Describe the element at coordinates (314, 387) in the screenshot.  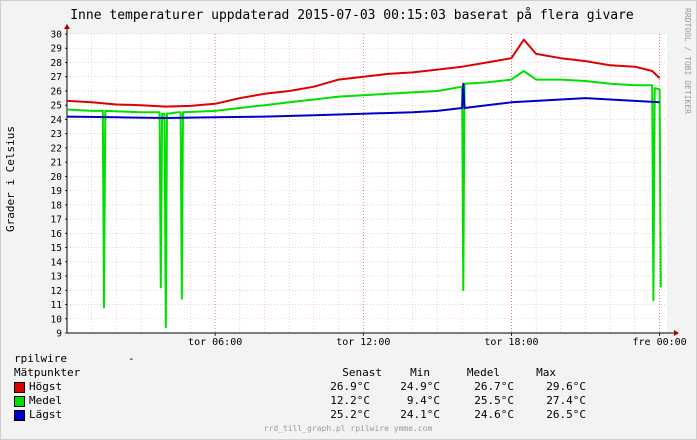
I see `legend-row-hogst: Högst 26.9°C 24.9°C 26.7°C 29.6°C` at that location.